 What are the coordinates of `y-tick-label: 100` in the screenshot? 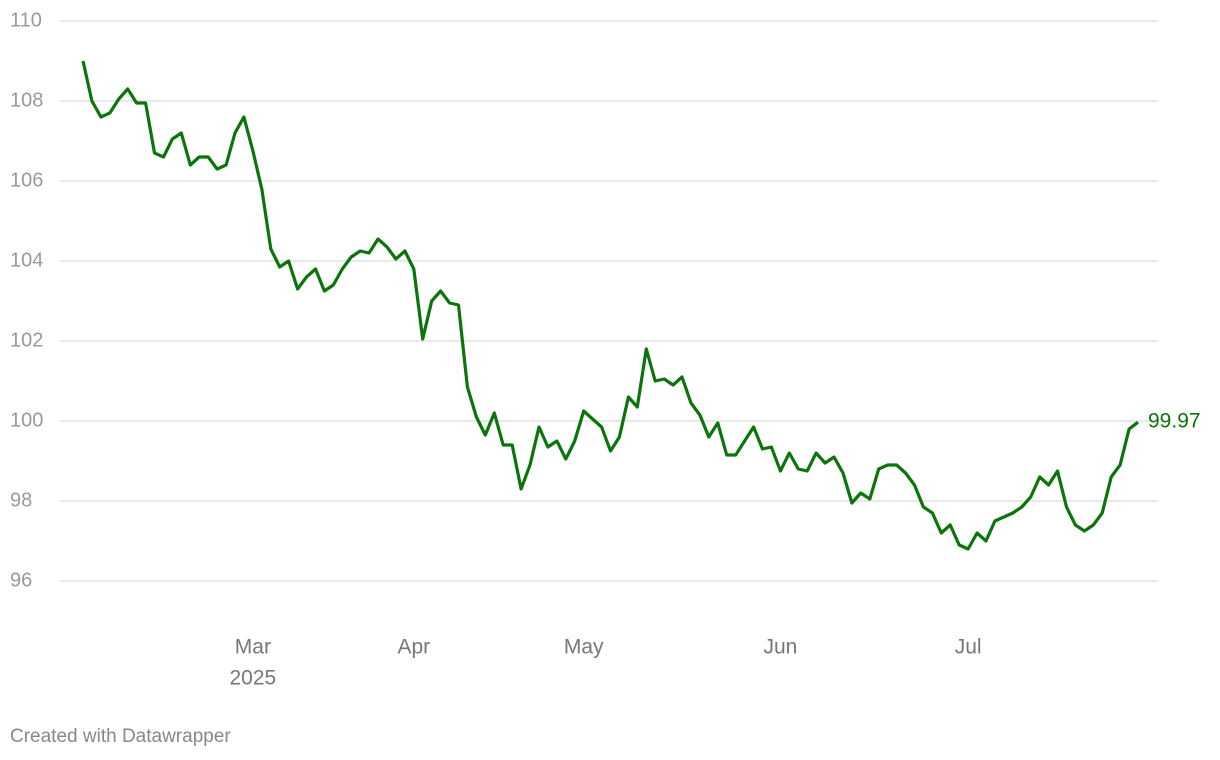 It's located at (26, 420).